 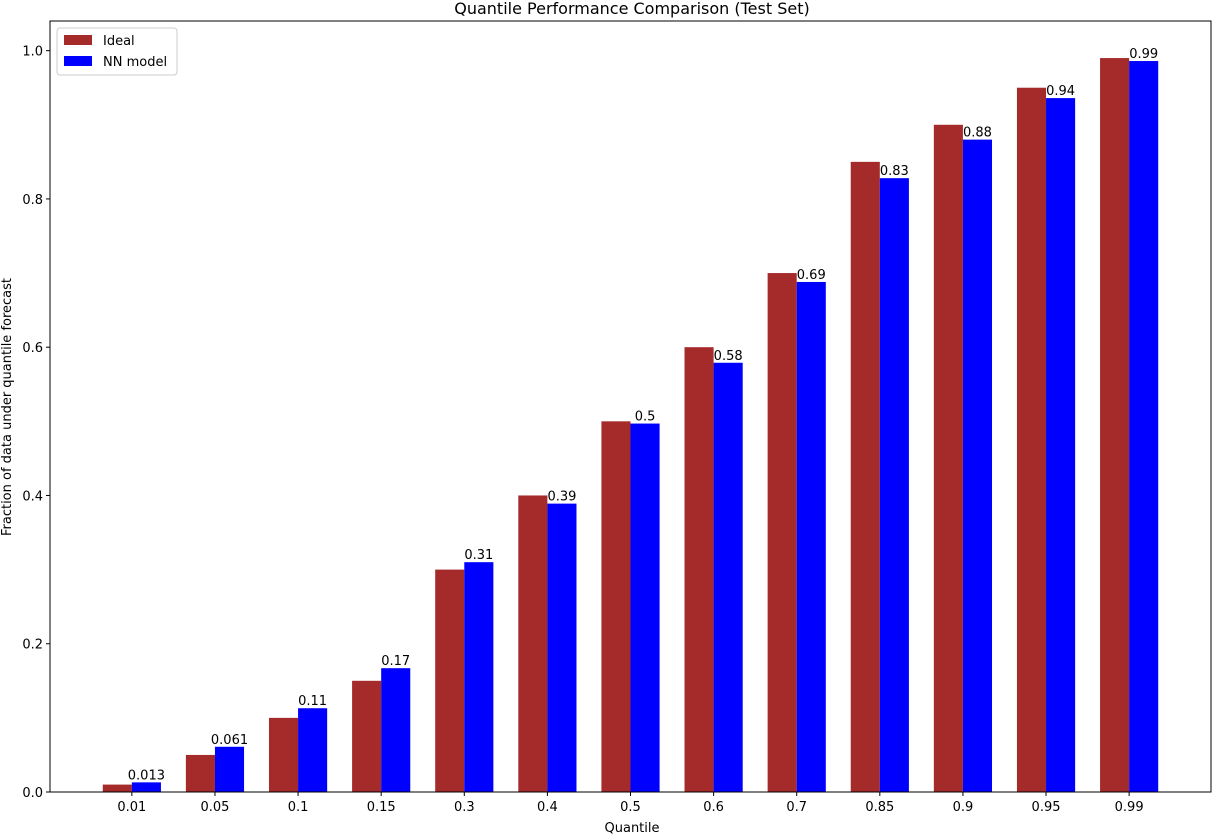 What do you see at coordinates (32, 200) in the screenshot?
I see `y-tick-label: 0.8` at bounding box center [32, 200].